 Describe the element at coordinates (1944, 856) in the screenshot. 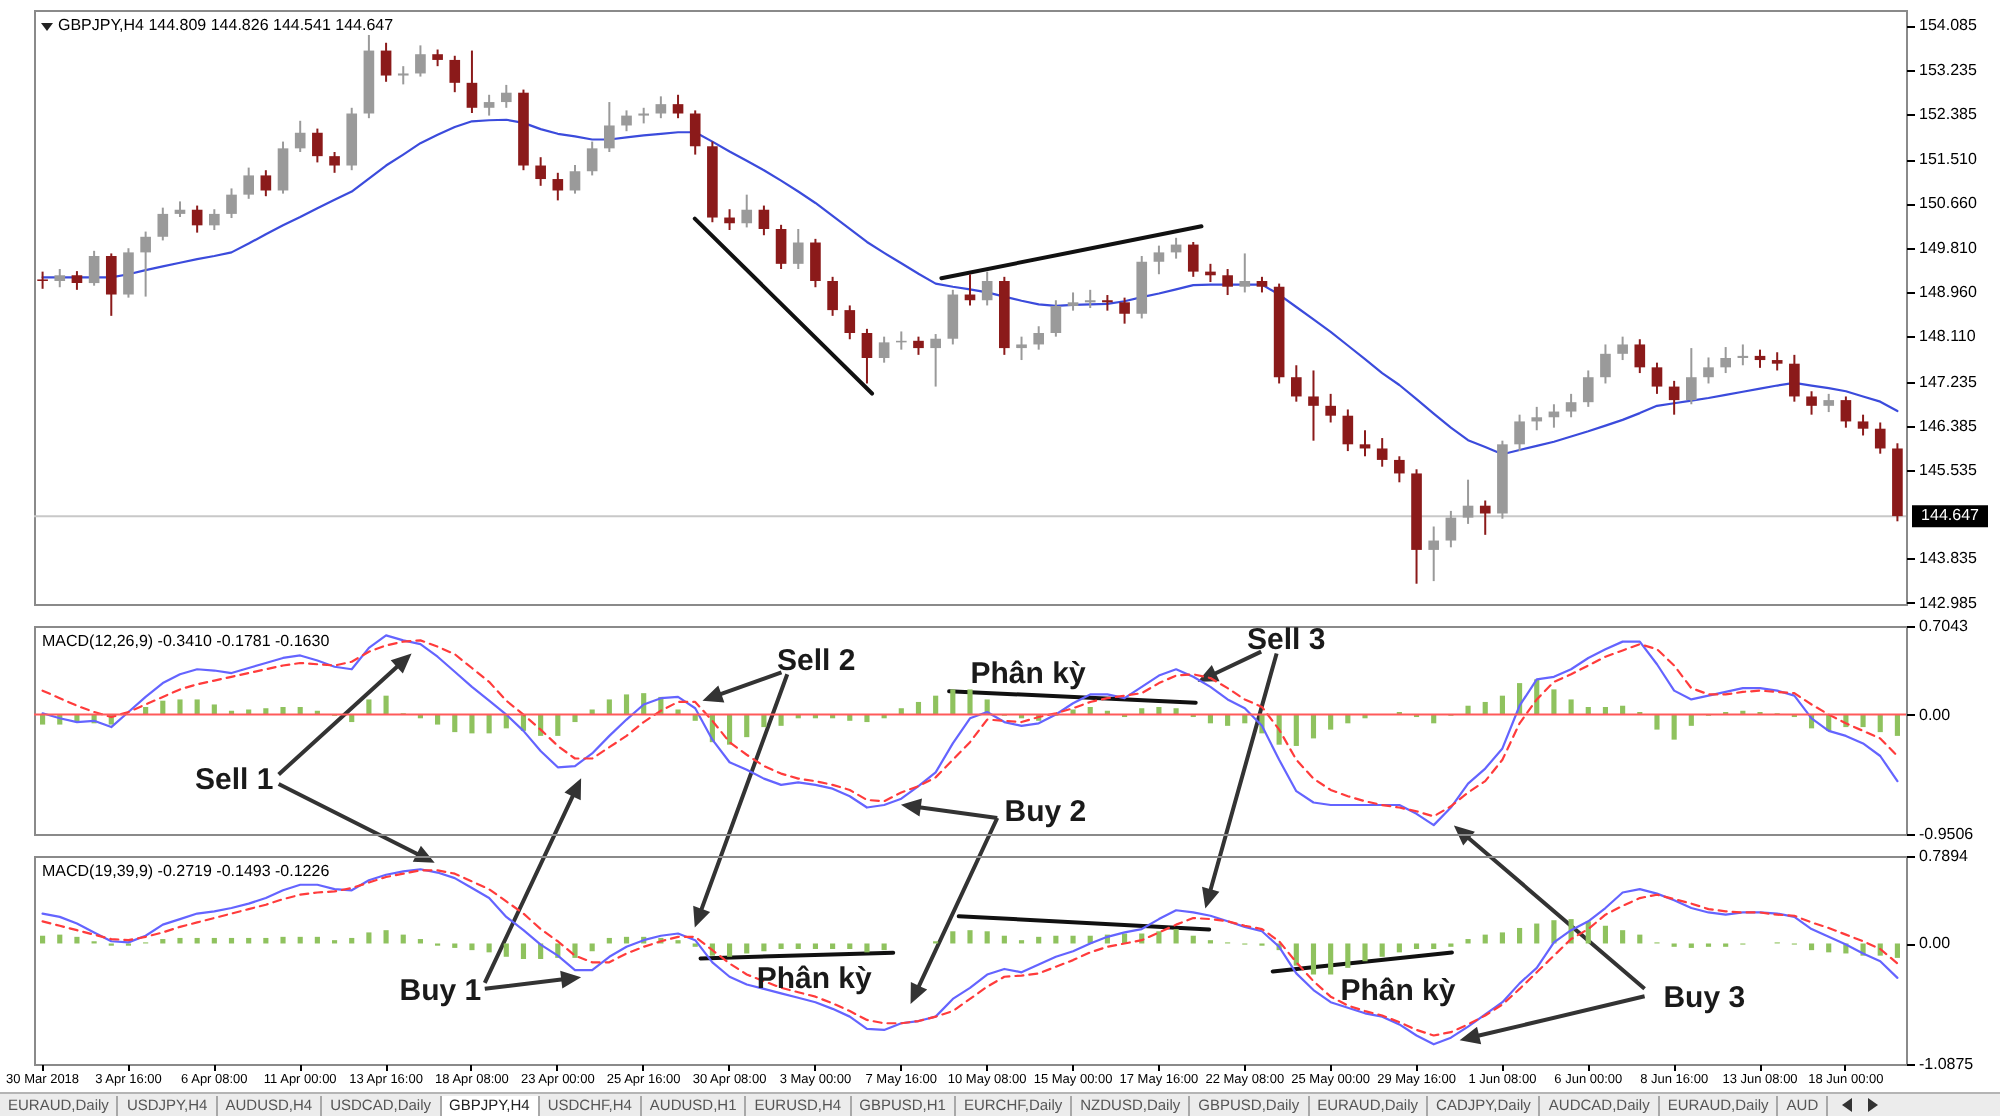

I see `y-tick-label: 0.7894` at that location.